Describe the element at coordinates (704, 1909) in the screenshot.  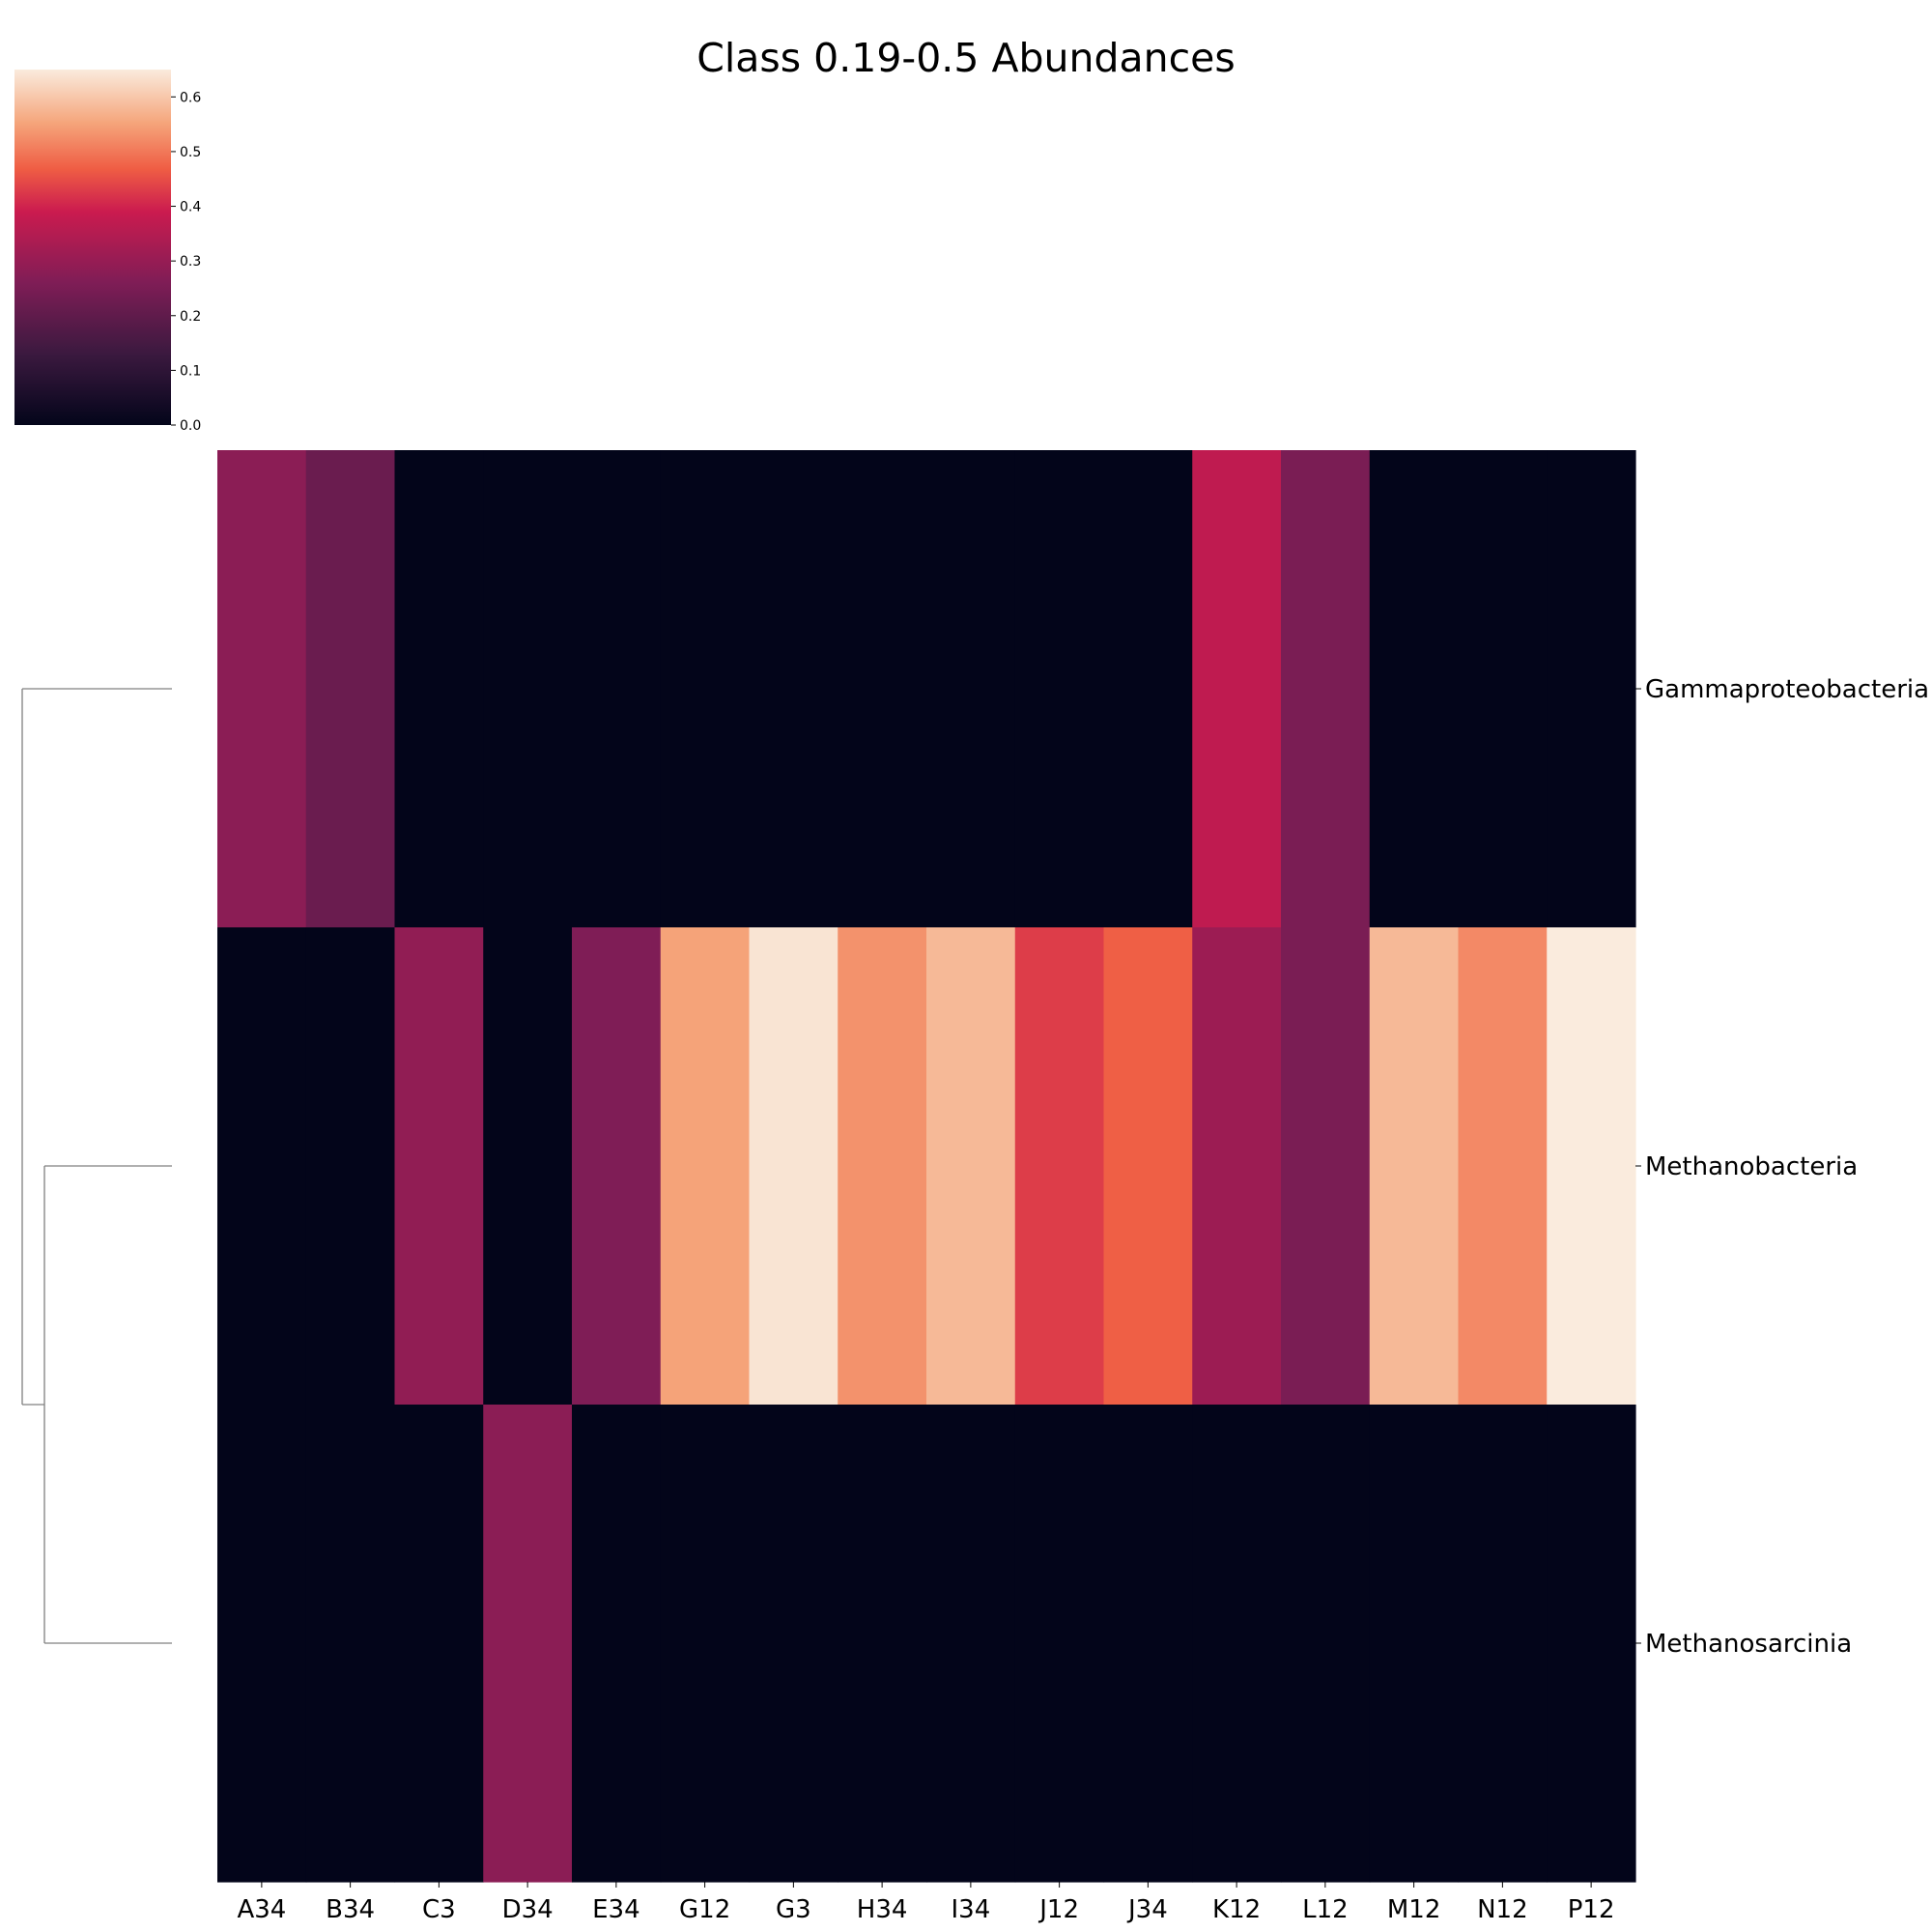
I see `column-label: G12` at that location.